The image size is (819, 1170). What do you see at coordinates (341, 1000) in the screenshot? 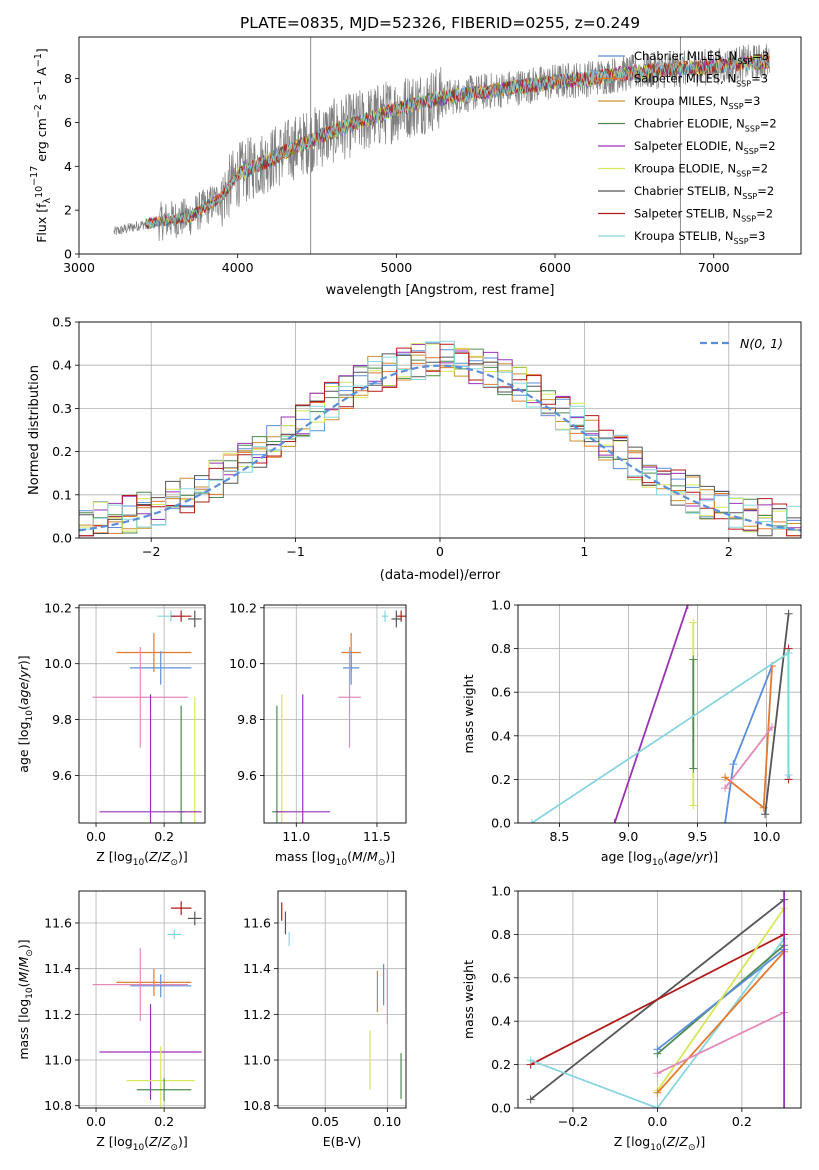
I see `mass-vs-ebv-plot-area` at bounding box center [341, 1000].